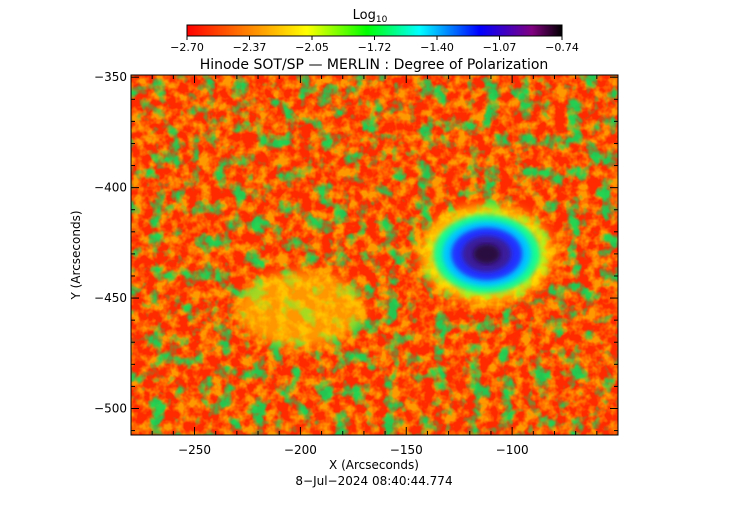 This screenshot has width=749, height=512. Describe the element at coordinates (370, 16) in the screenshot. I see `colorbar-title: Log10` at that location.